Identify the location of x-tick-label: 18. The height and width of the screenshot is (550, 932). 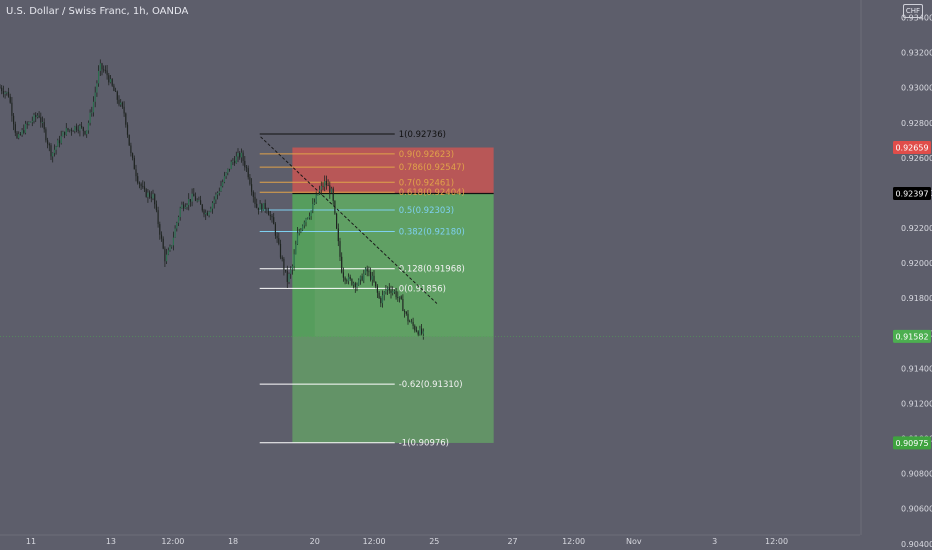
(233, 541).